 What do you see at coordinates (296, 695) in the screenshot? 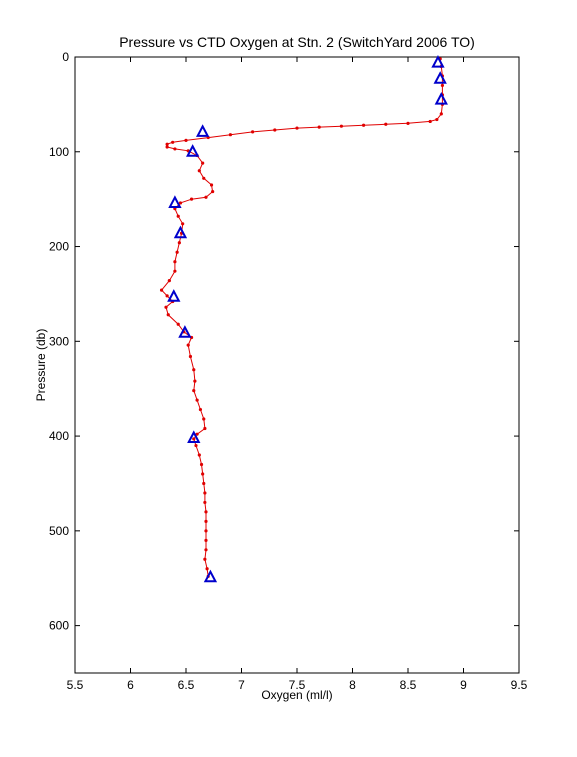
I see `x-axis-label: Oxygen (ml/l)` at bounding box center [296, 695].